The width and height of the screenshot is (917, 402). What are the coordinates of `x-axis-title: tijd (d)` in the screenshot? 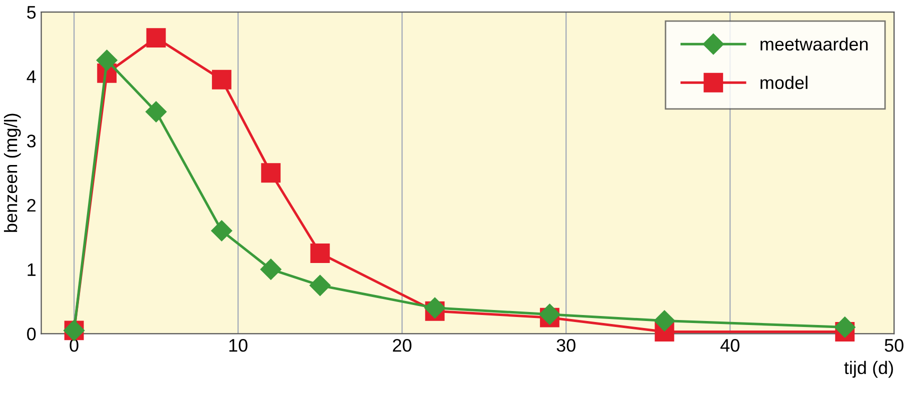 It's located at (868, 369).